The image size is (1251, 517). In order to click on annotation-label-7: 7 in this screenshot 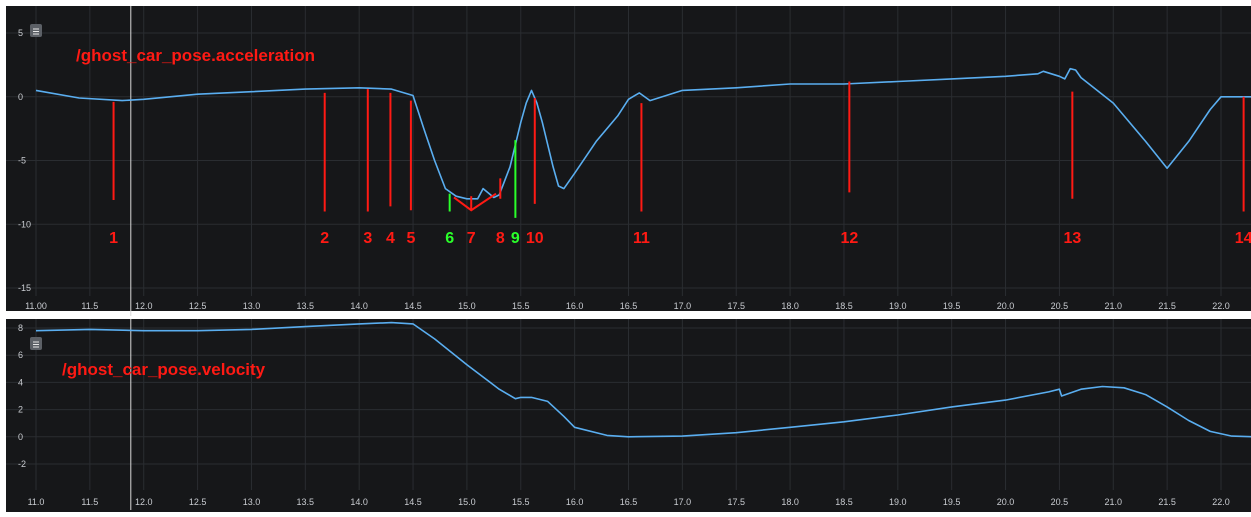, I will do `click(471, 238)`.